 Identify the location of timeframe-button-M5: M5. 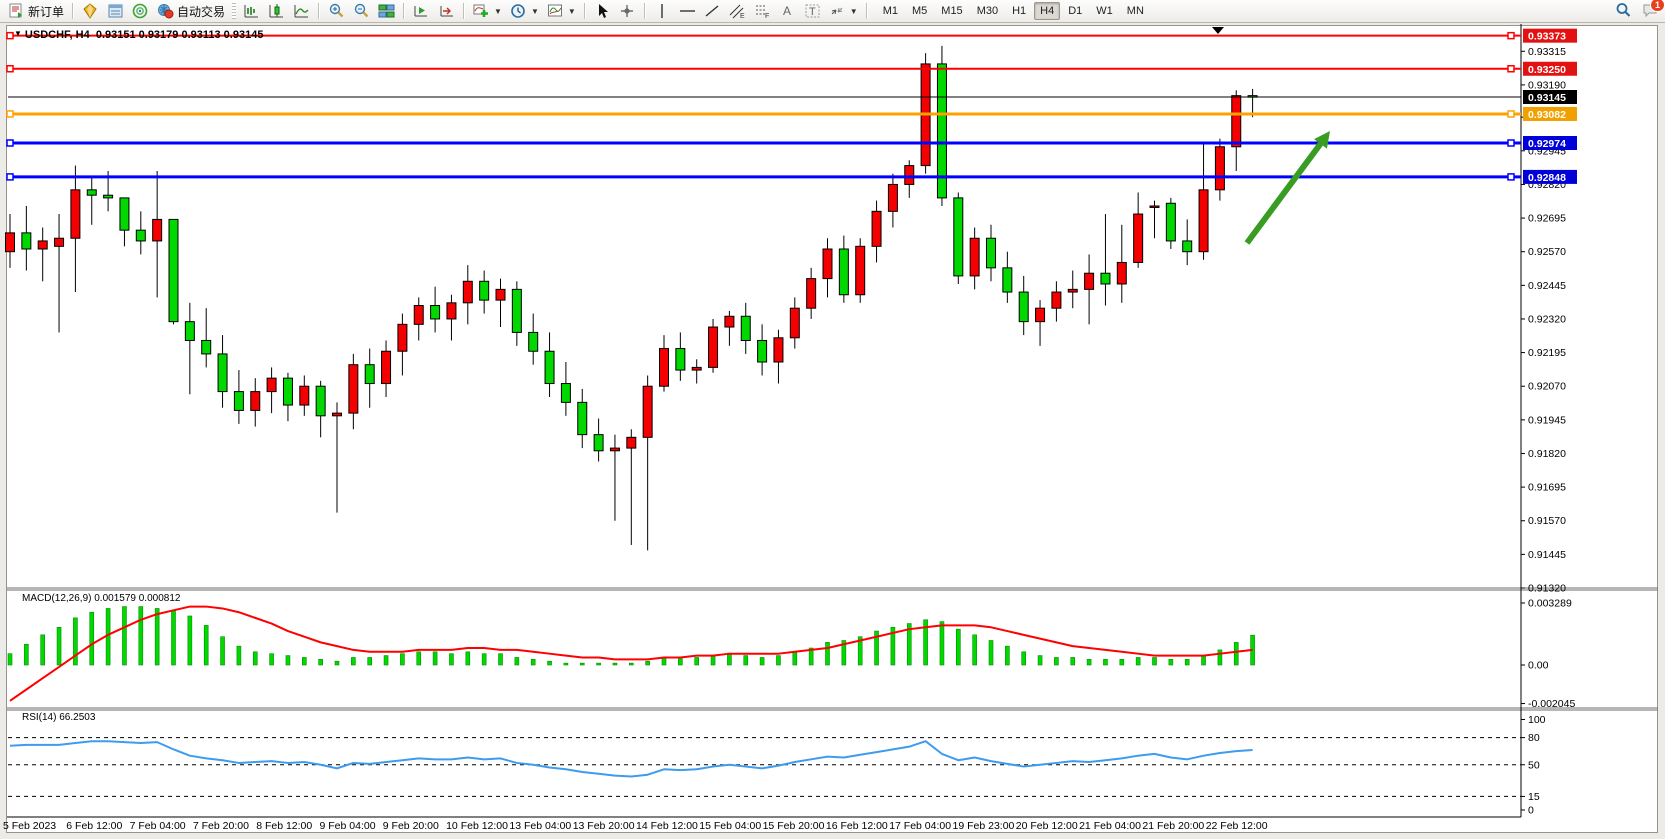
(920, 11).